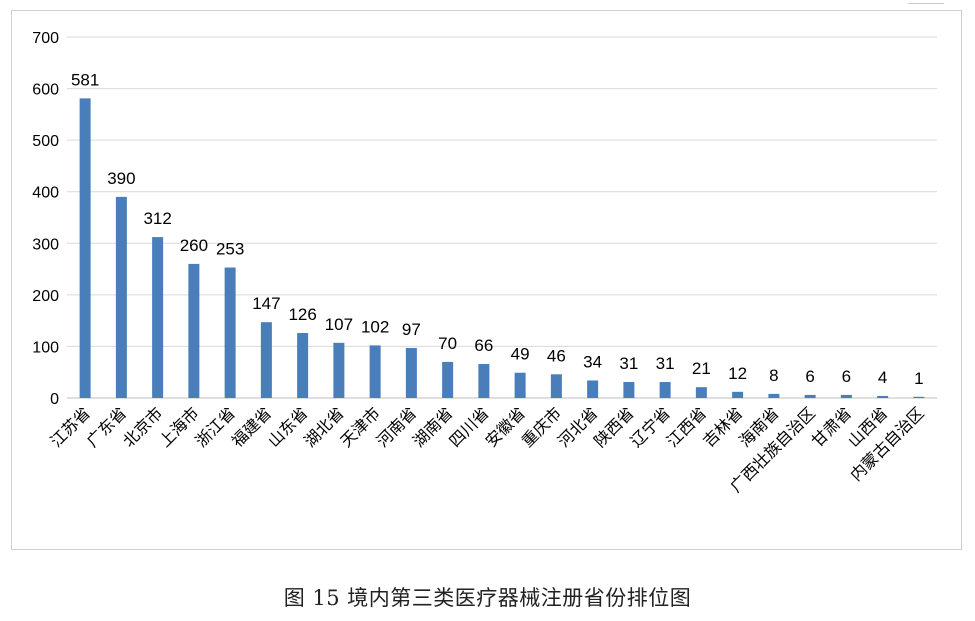 This screenshot has height=621, width=975. What do you see at coordinates (396, 426) in the screenshot?
I see `category-label: 河南省` at bounding box center [396, 426].